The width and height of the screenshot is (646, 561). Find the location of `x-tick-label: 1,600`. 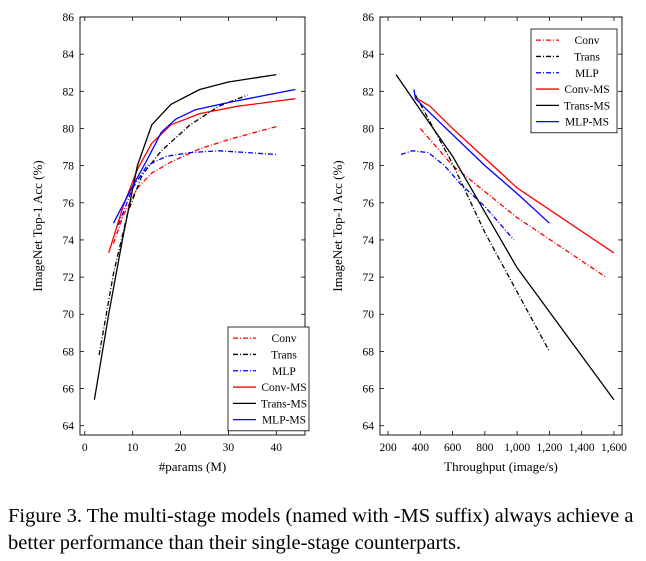

x-tick-label: 1,600 is located at coordinates (614, 448).